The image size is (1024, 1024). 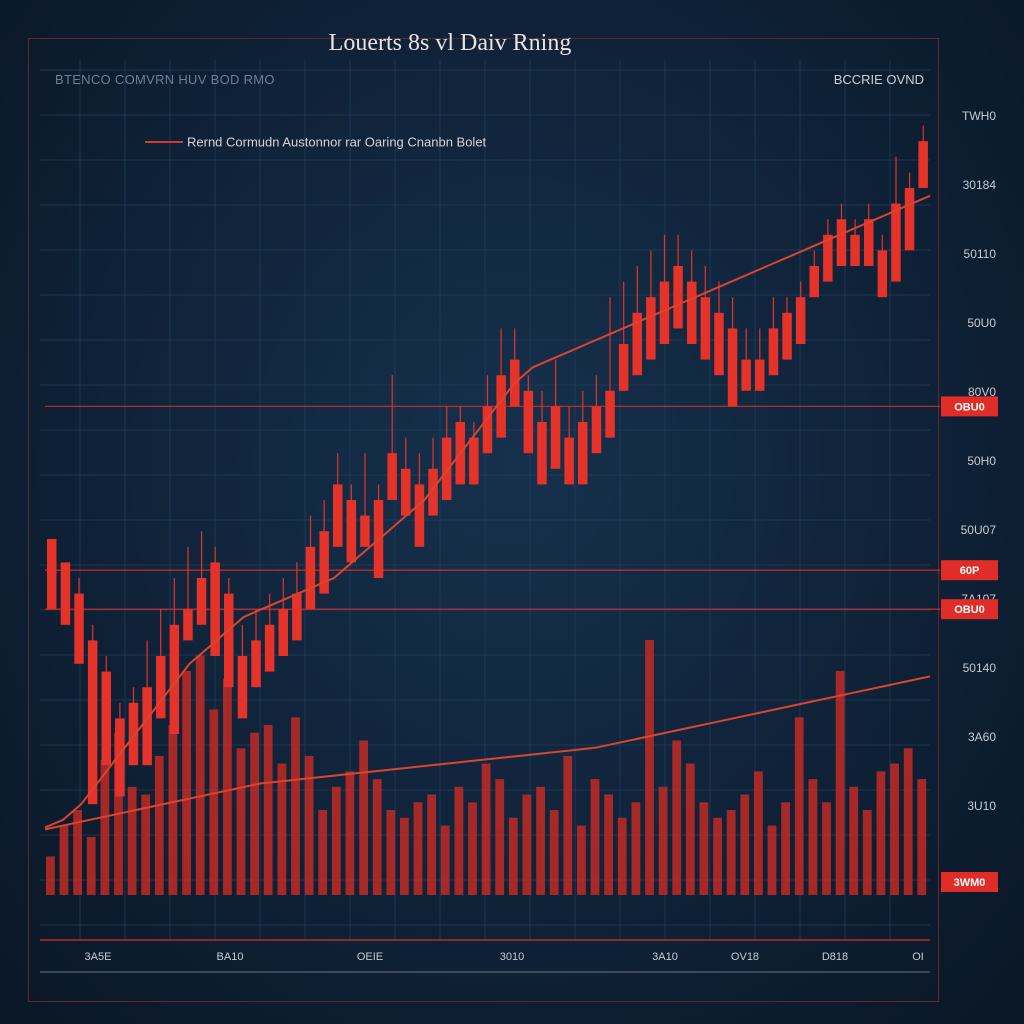 What do you see at coordinates (981, 323) in the screenshot?
I see `y-axis-label: 50U0` at bounding box center [981, 323].